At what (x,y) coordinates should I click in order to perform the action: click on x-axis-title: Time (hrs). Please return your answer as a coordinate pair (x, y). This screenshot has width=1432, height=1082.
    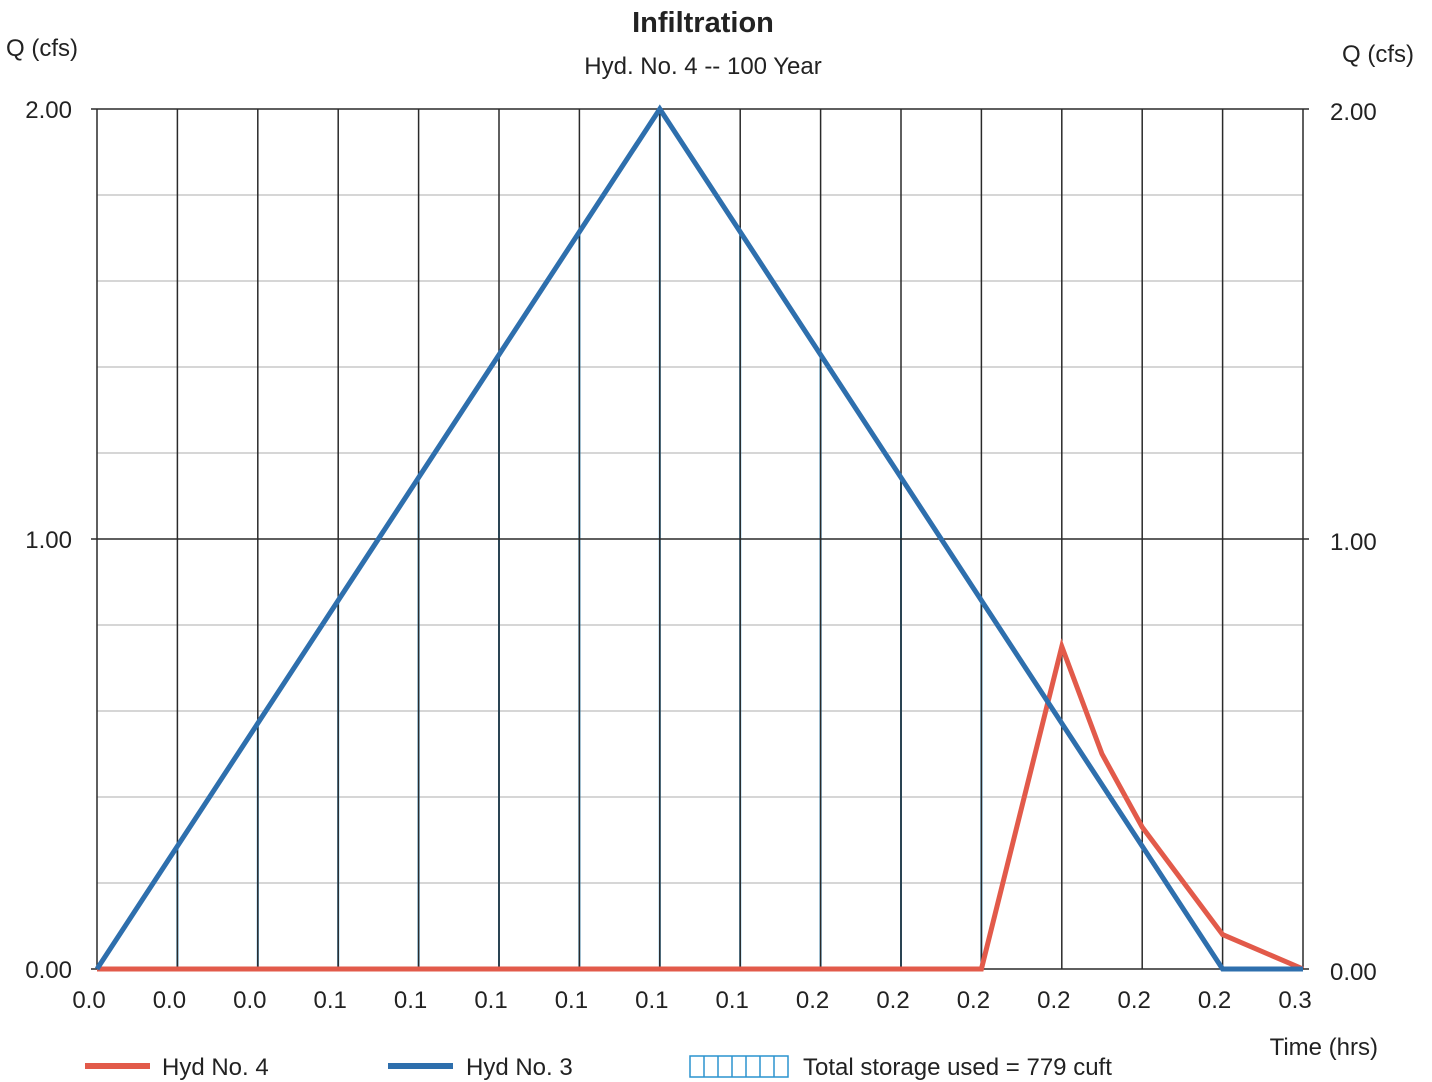
    Looking at the image, I should click on (1324, 1047).